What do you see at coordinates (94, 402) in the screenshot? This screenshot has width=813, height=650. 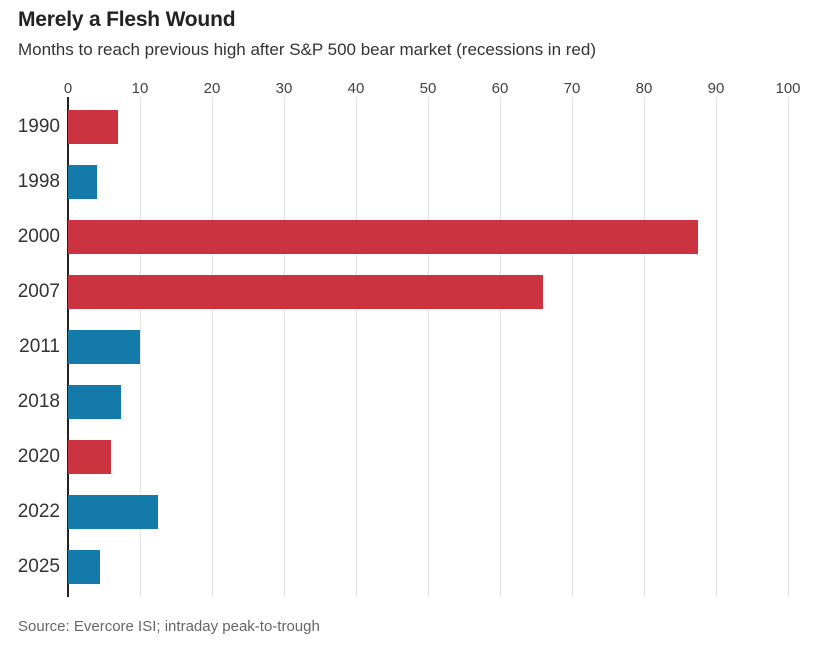 I see `bar-2018` at bounding box center [94, 402].